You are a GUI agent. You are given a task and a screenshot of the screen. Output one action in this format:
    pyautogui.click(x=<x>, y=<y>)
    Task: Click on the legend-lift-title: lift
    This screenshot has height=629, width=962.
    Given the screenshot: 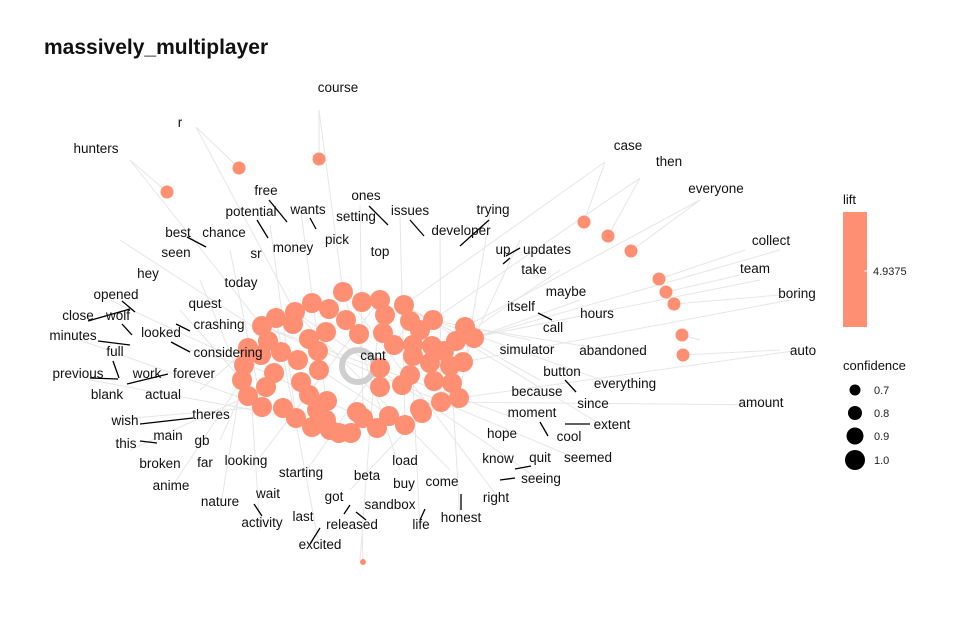 What is the action you would take?
    pyautogui.click(x=849, y=199)
    